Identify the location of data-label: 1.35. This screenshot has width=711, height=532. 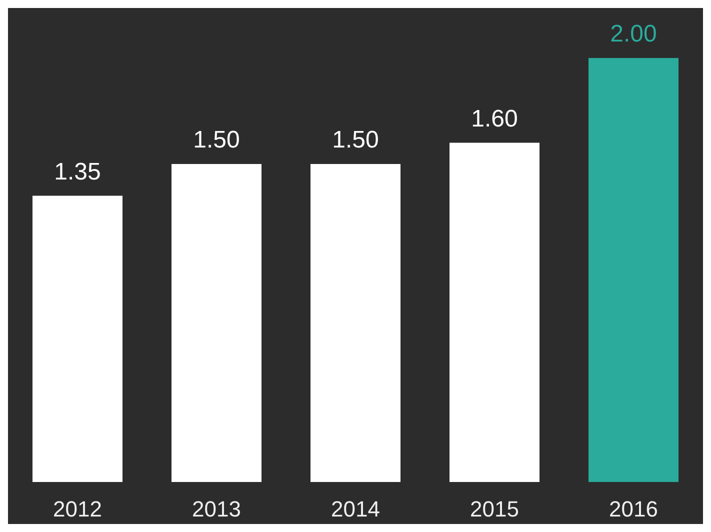
(77, 172).